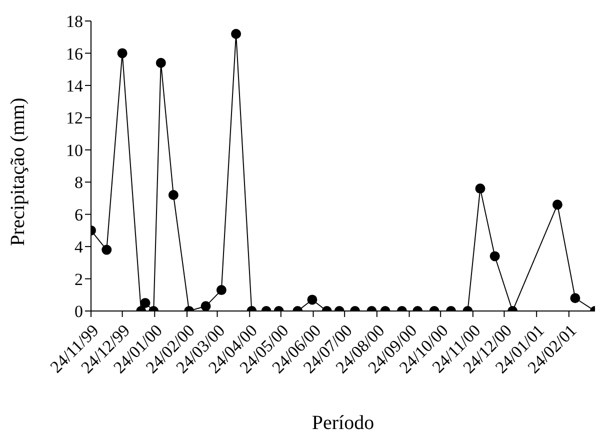 The height and width of the screenshot is (446, 603). What do you see at coordinates (78, 214) in the screenshot?
I see `y-tick-label: 6` at bounding box center [78, 214].